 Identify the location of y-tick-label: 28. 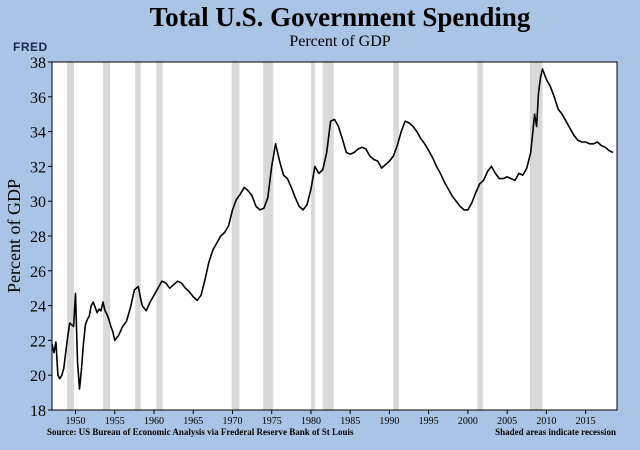
(38, 237).